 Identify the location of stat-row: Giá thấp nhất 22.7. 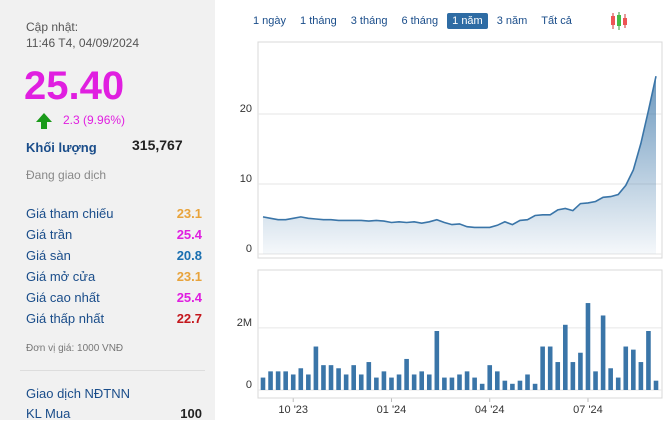
(114, 321).